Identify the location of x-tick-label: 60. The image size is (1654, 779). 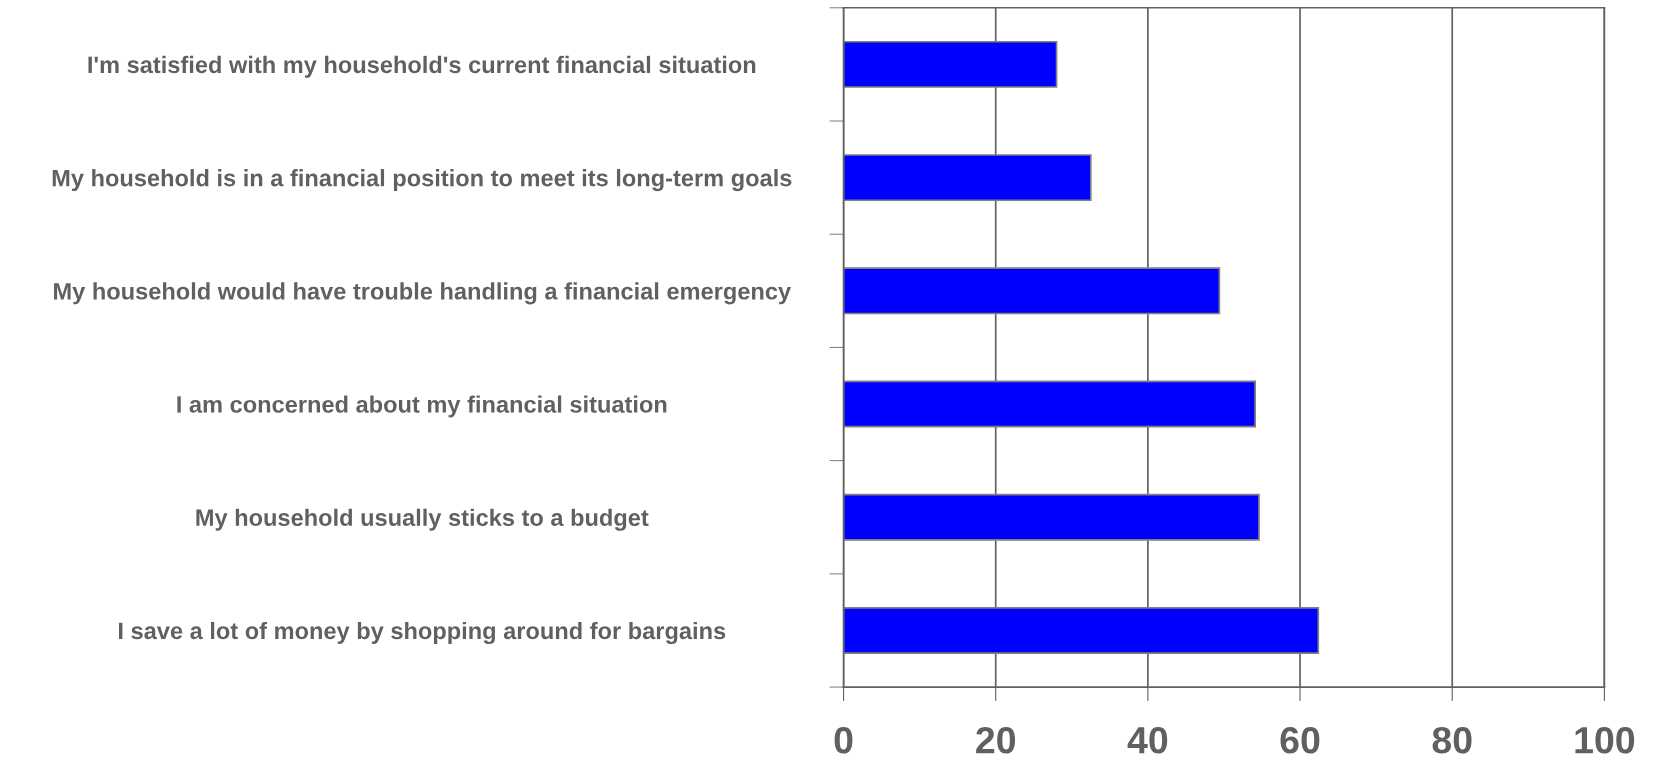
(1300, 740).